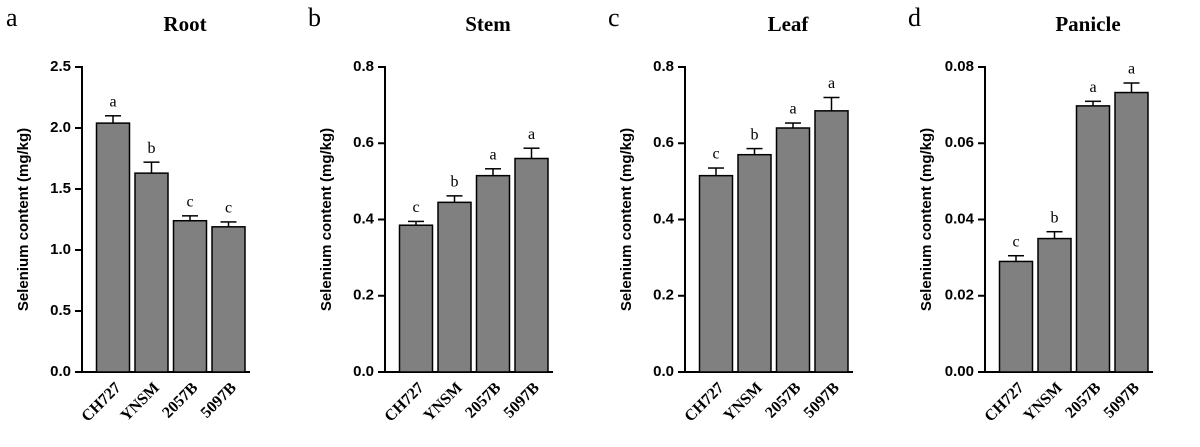 This screenshot has height=447, width=1200. I want to click on y-tick-label: 0.04, so click(960, 218).